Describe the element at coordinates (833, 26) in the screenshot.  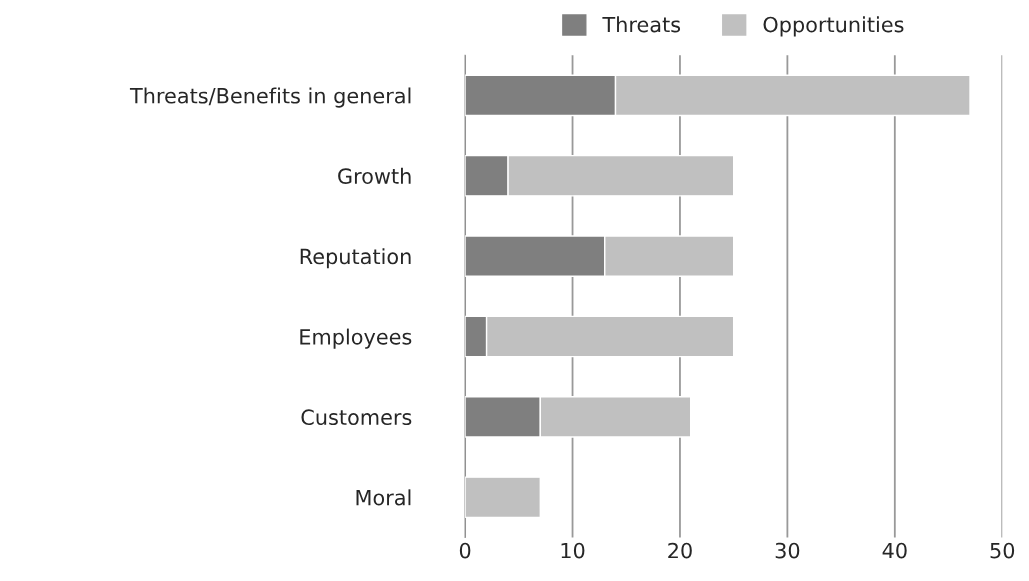
I see `legend-label: Opportunities` at that location.